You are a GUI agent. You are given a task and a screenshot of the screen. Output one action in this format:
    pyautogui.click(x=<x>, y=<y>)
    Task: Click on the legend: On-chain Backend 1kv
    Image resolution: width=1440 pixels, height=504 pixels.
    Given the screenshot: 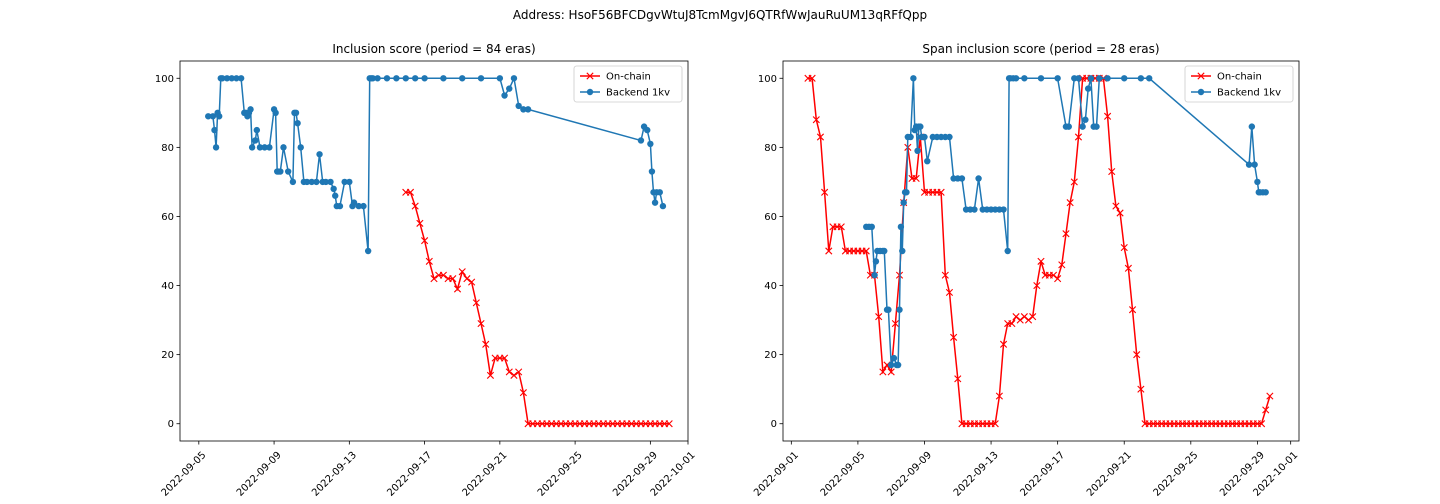 What is the action you would take?
    pyautogui.click(x=628, y=84)
    